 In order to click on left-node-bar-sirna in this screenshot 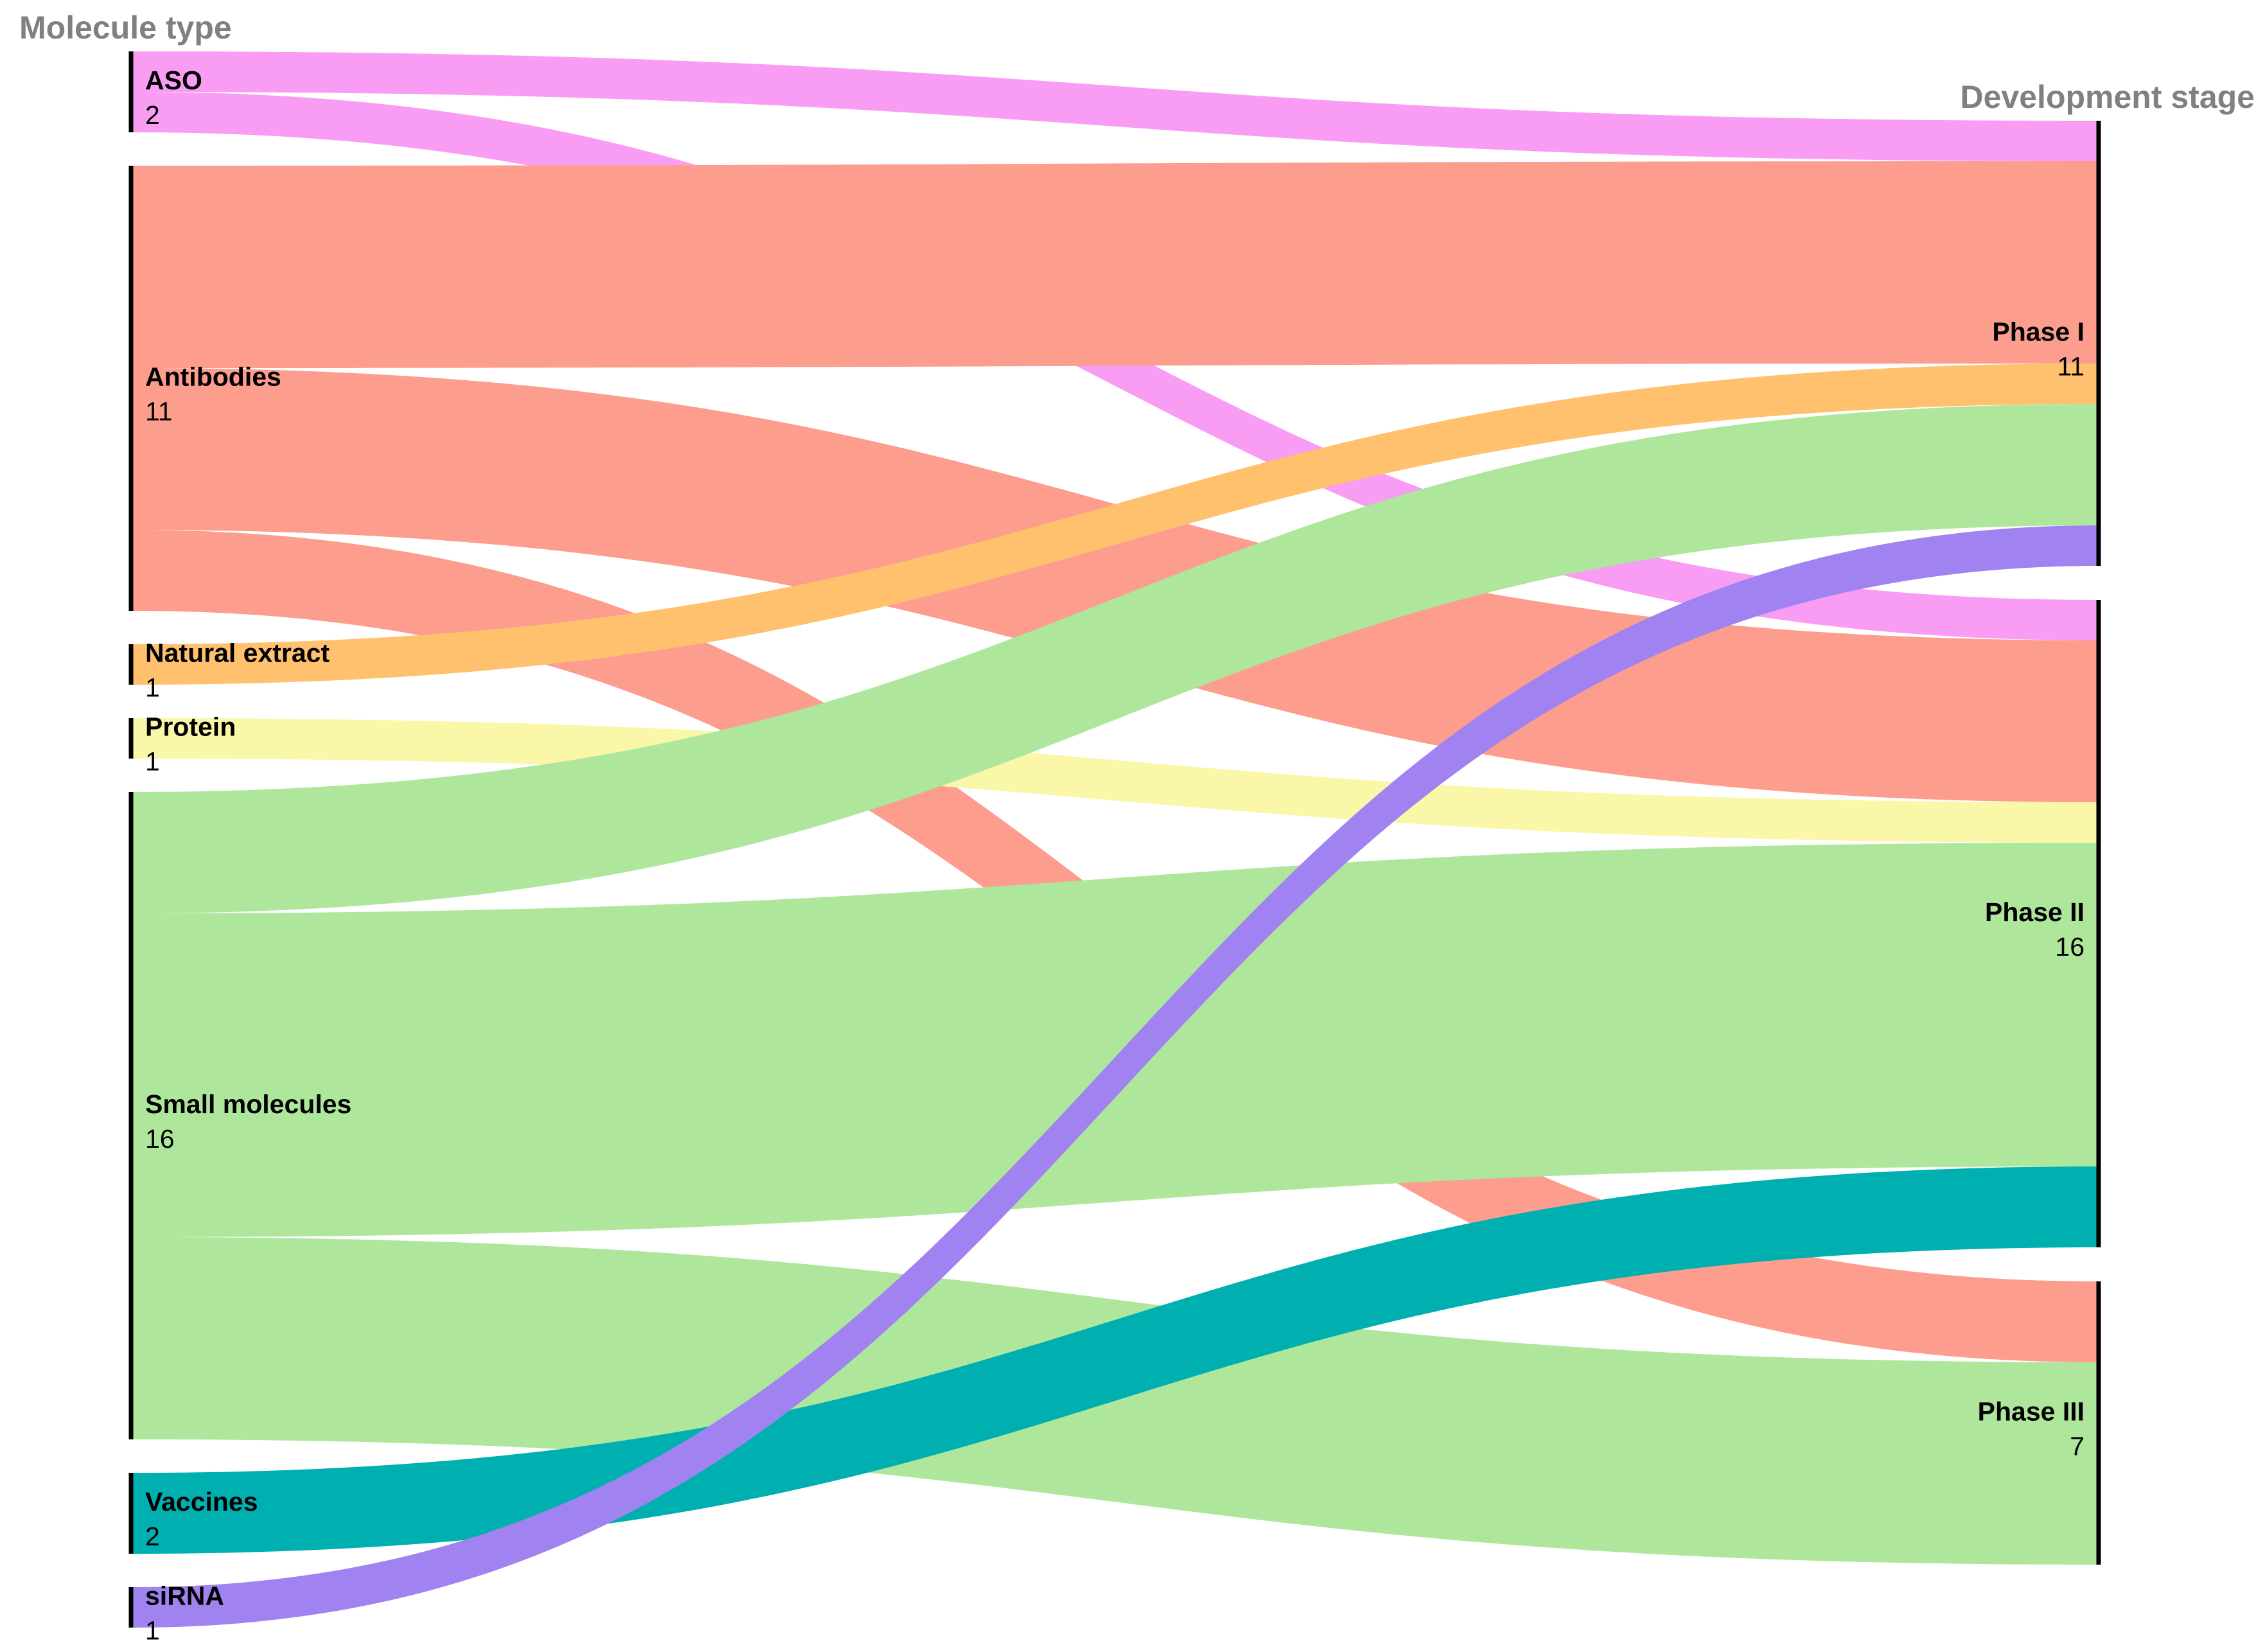, I will do `click(131, 1607)`.